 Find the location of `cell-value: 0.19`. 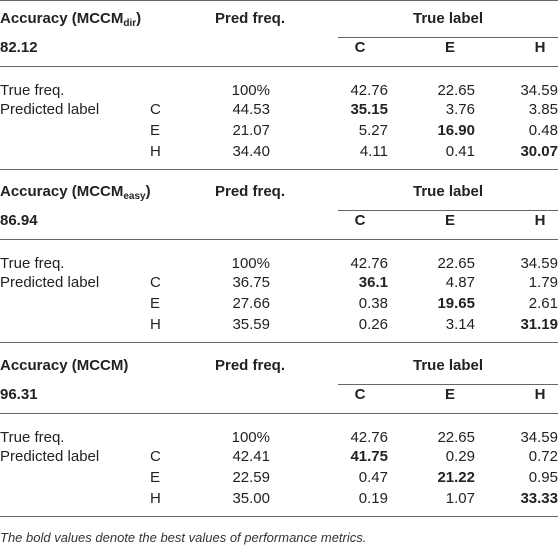

cell-value: 0.19 is located at coordinates (373, 498).